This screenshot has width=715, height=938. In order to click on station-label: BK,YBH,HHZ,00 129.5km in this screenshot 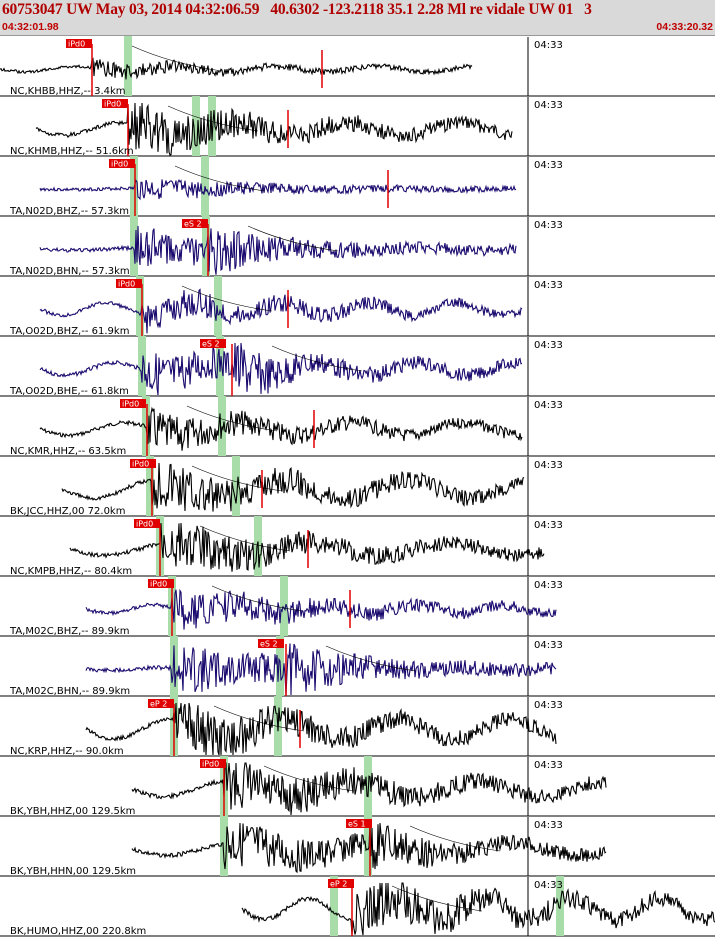, I will do `click(72, 811)`.